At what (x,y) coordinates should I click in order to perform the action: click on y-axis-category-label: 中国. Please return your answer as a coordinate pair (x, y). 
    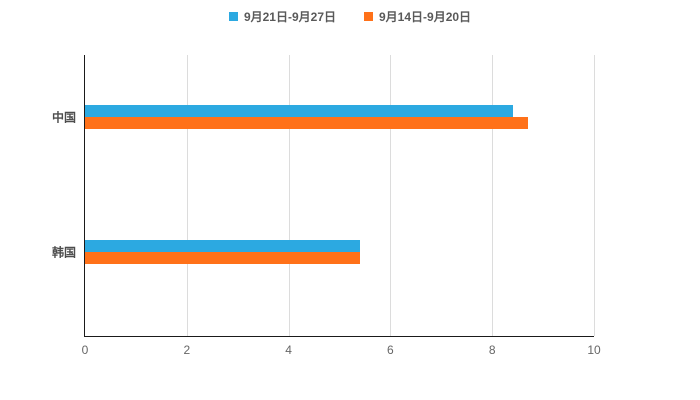
    Looking at the image, I should click on (63, 117).